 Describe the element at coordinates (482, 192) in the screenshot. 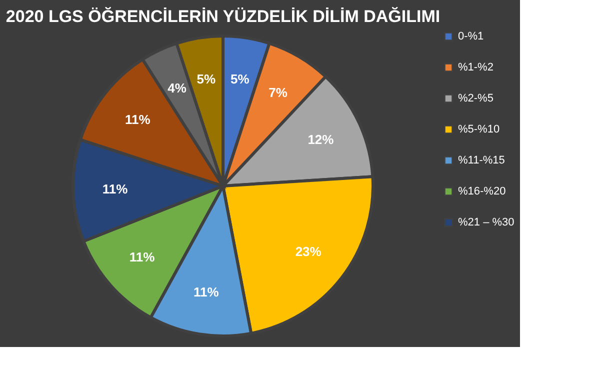

I see `legend-label: %16-%20` at that location.